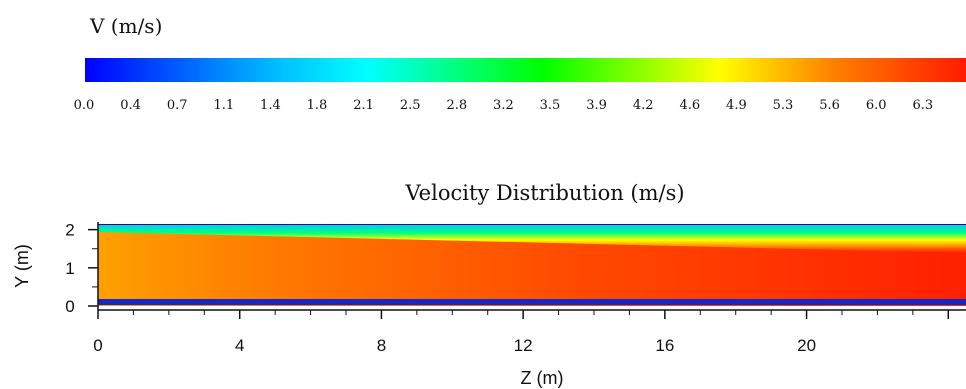 This screenshot has width=966, height=389. What do you see at coordinates (239, 345) in the screenshot?
I see `x-tick-label: 4` at bounding box center [239, 345].